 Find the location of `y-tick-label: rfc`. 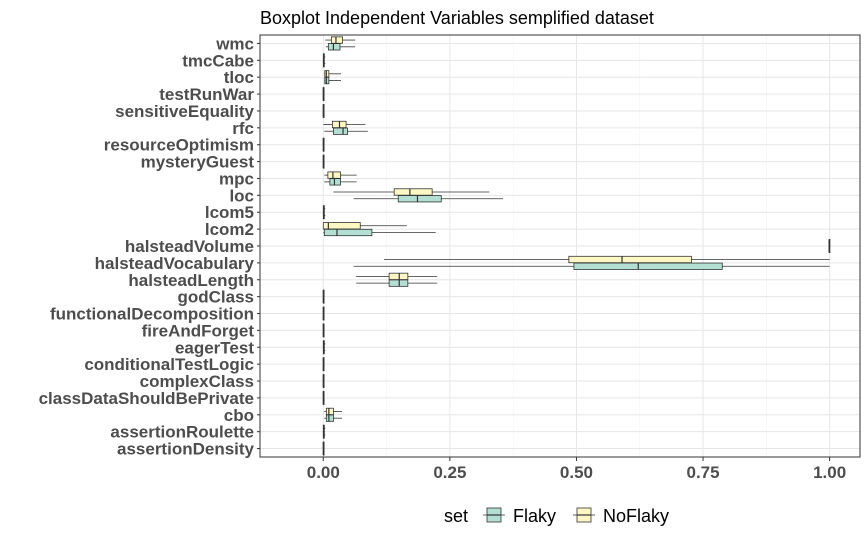

y-tick-label: rfc is located at coordinates (243, 128).